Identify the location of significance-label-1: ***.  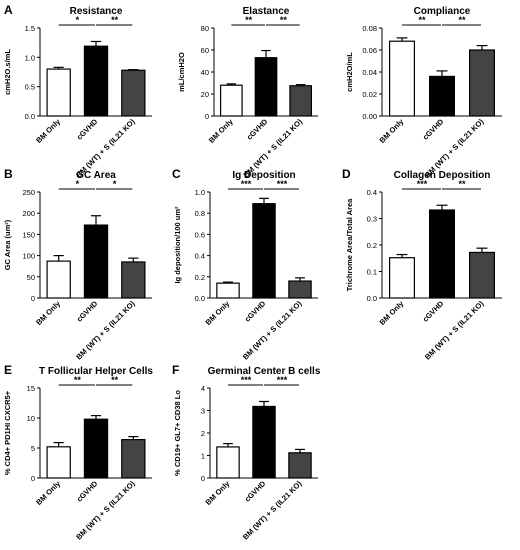
(282, 184).